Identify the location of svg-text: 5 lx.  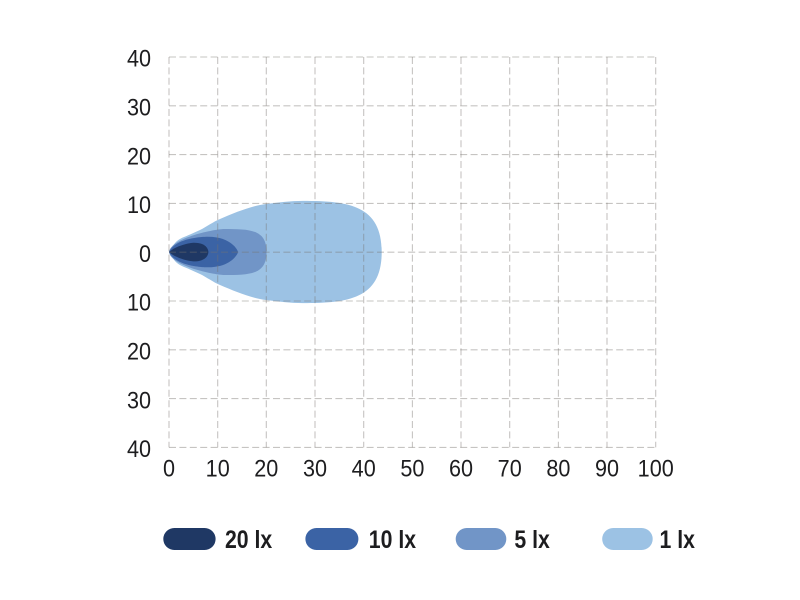
(532, 539).